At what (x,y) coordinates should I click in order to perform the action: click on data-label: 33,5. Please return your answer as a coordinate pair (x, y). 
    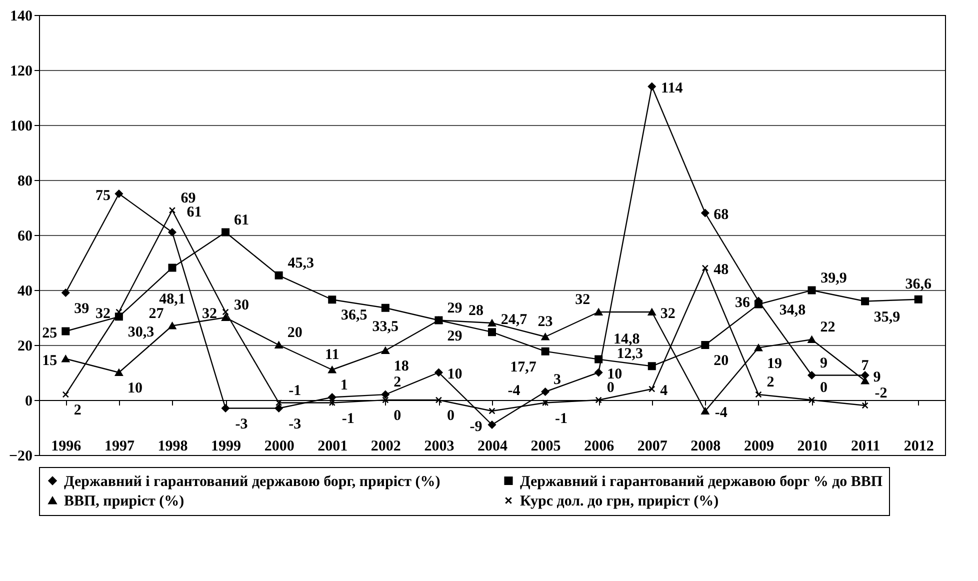
    Looking at the image, I should click on (385, 326).